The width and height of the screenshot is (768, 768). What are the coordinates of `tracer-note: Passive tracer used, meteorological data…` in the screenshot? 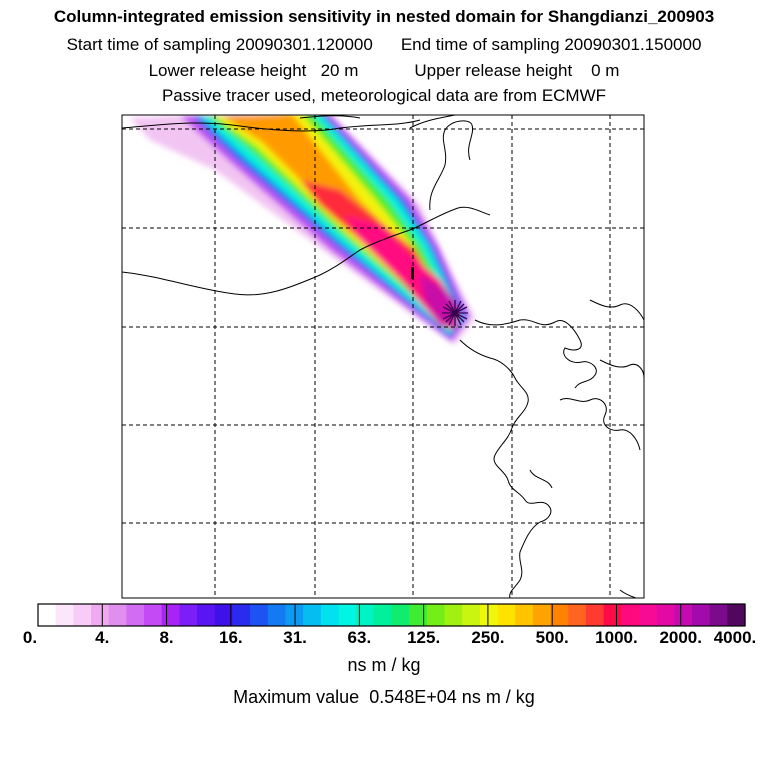 It's located at (384, 95).